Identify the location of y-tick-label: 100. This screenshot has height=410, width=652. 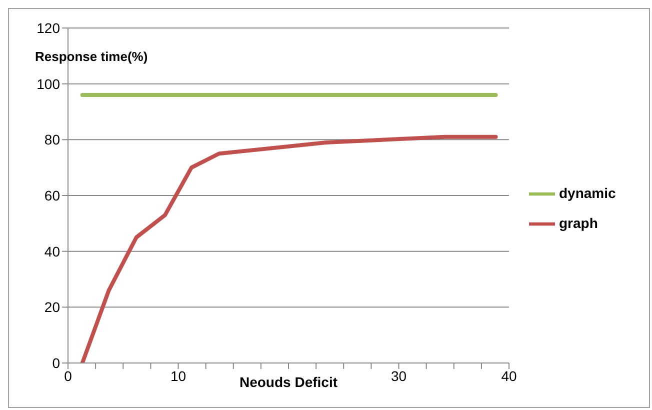
(48, 84).